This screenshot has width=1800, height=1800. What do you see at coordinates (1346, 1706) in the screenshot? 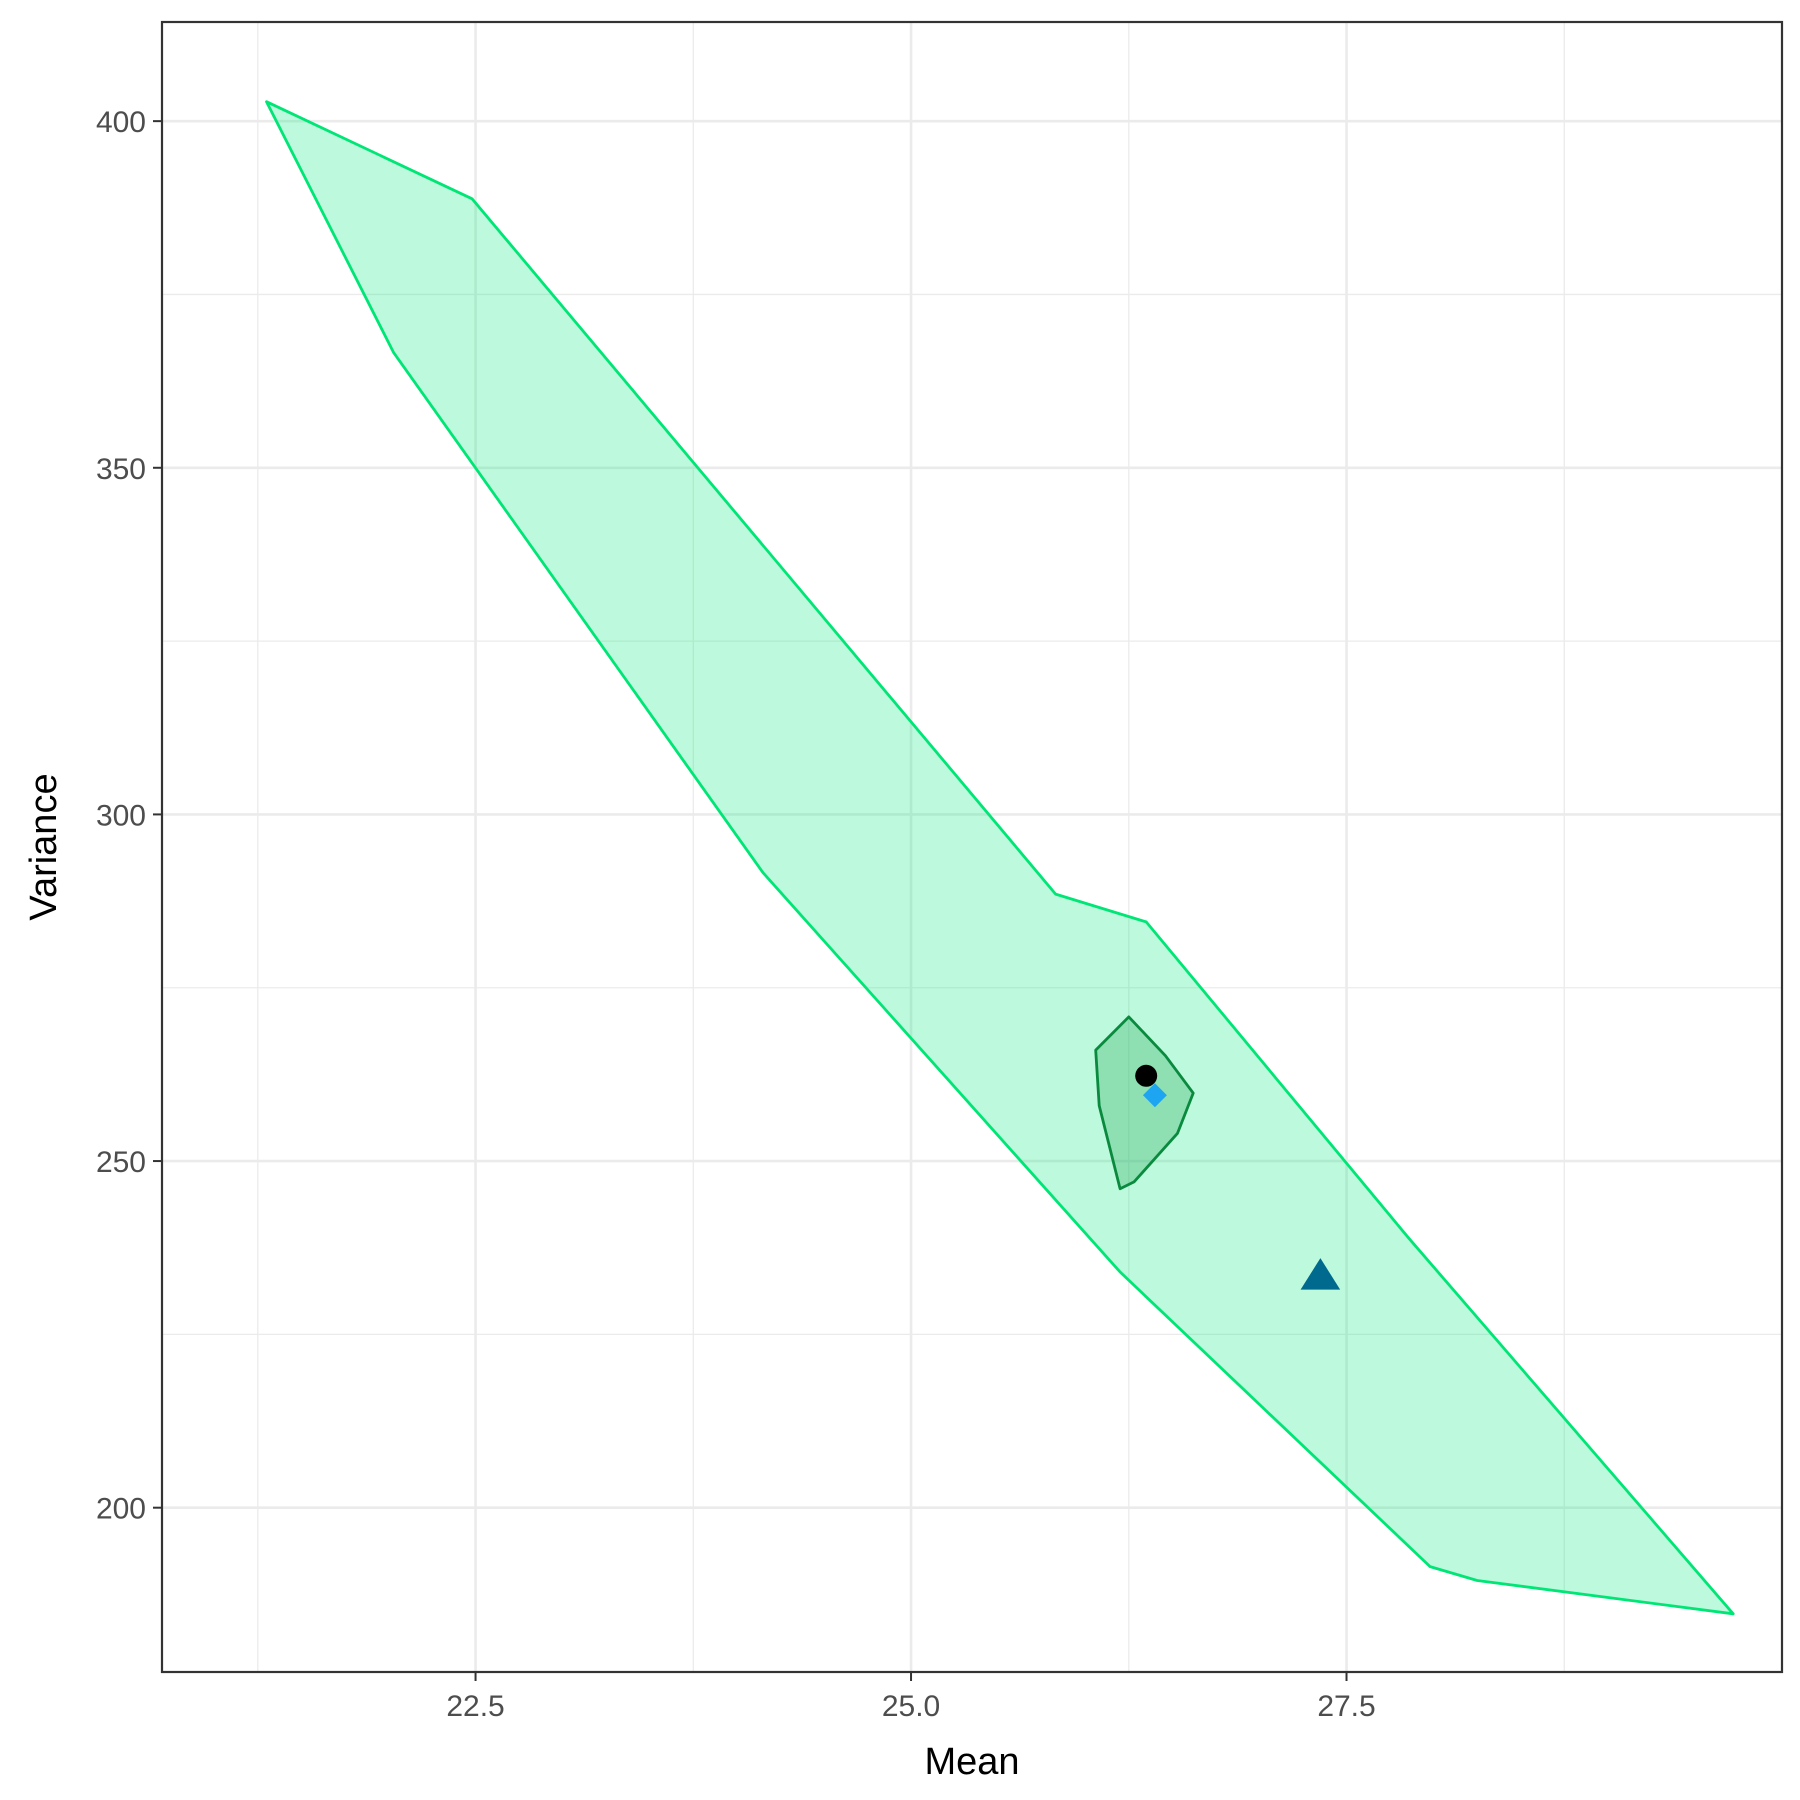
I see `x-tick-label: 27.5` at bounding box center [1346, 1706].